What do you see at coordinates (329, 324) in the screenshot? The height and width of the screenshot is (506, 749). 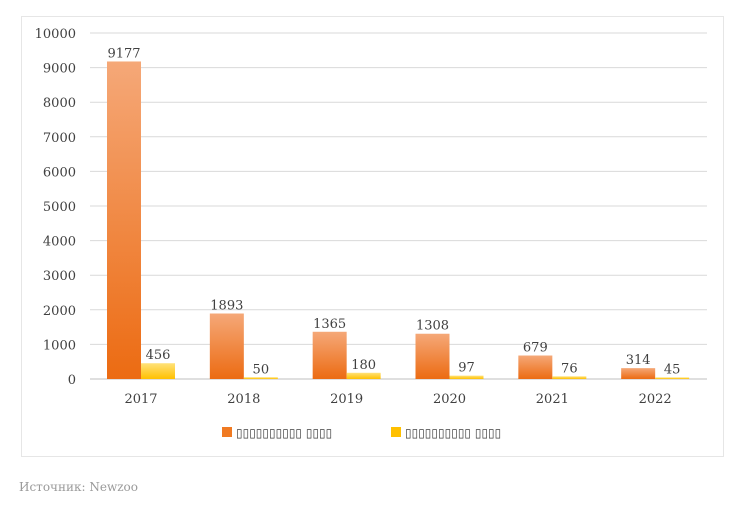 I see `data-label: 1365` at bounding box center [329, 324].